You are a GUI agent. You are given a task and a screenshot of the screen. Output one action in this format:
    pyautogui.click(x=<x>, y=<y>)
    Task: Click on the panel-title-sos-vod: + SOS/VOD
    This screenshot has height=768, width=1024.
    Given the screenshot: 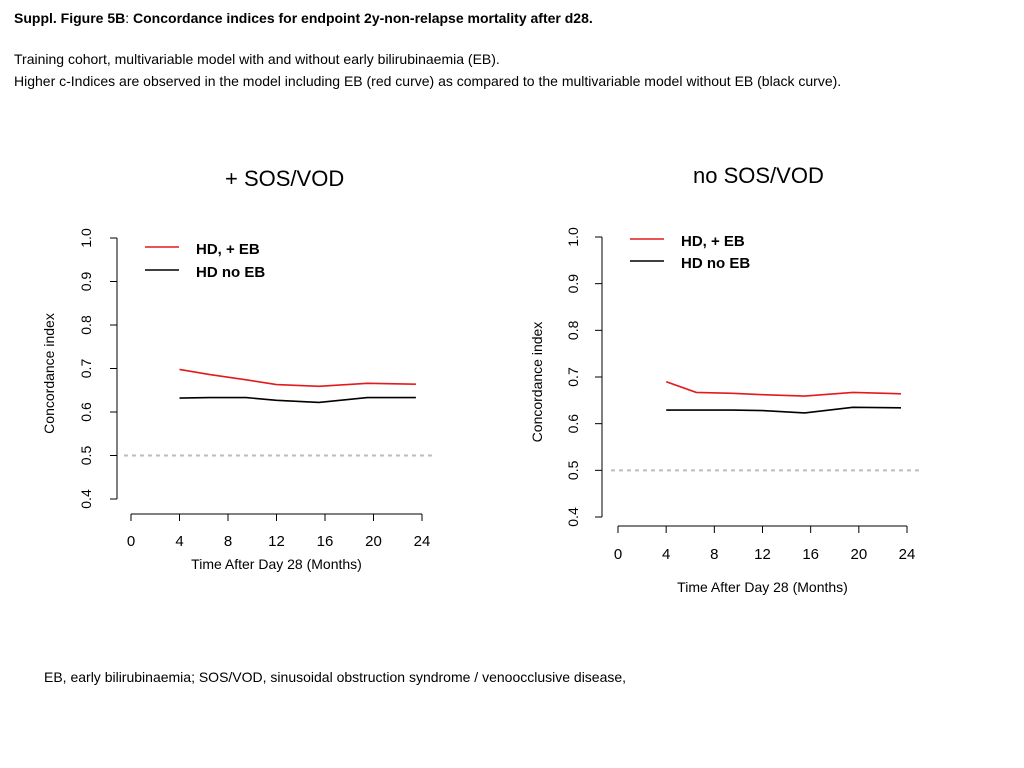 What is the action you would take?
    pyautogui.click(x=285, y=178)
    